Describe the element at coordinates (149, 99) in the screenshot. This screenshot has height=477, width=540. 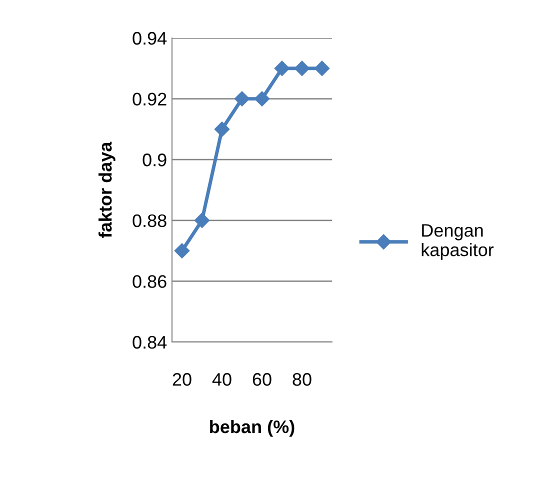
I see `y-tick-label: 0.92` at that location.